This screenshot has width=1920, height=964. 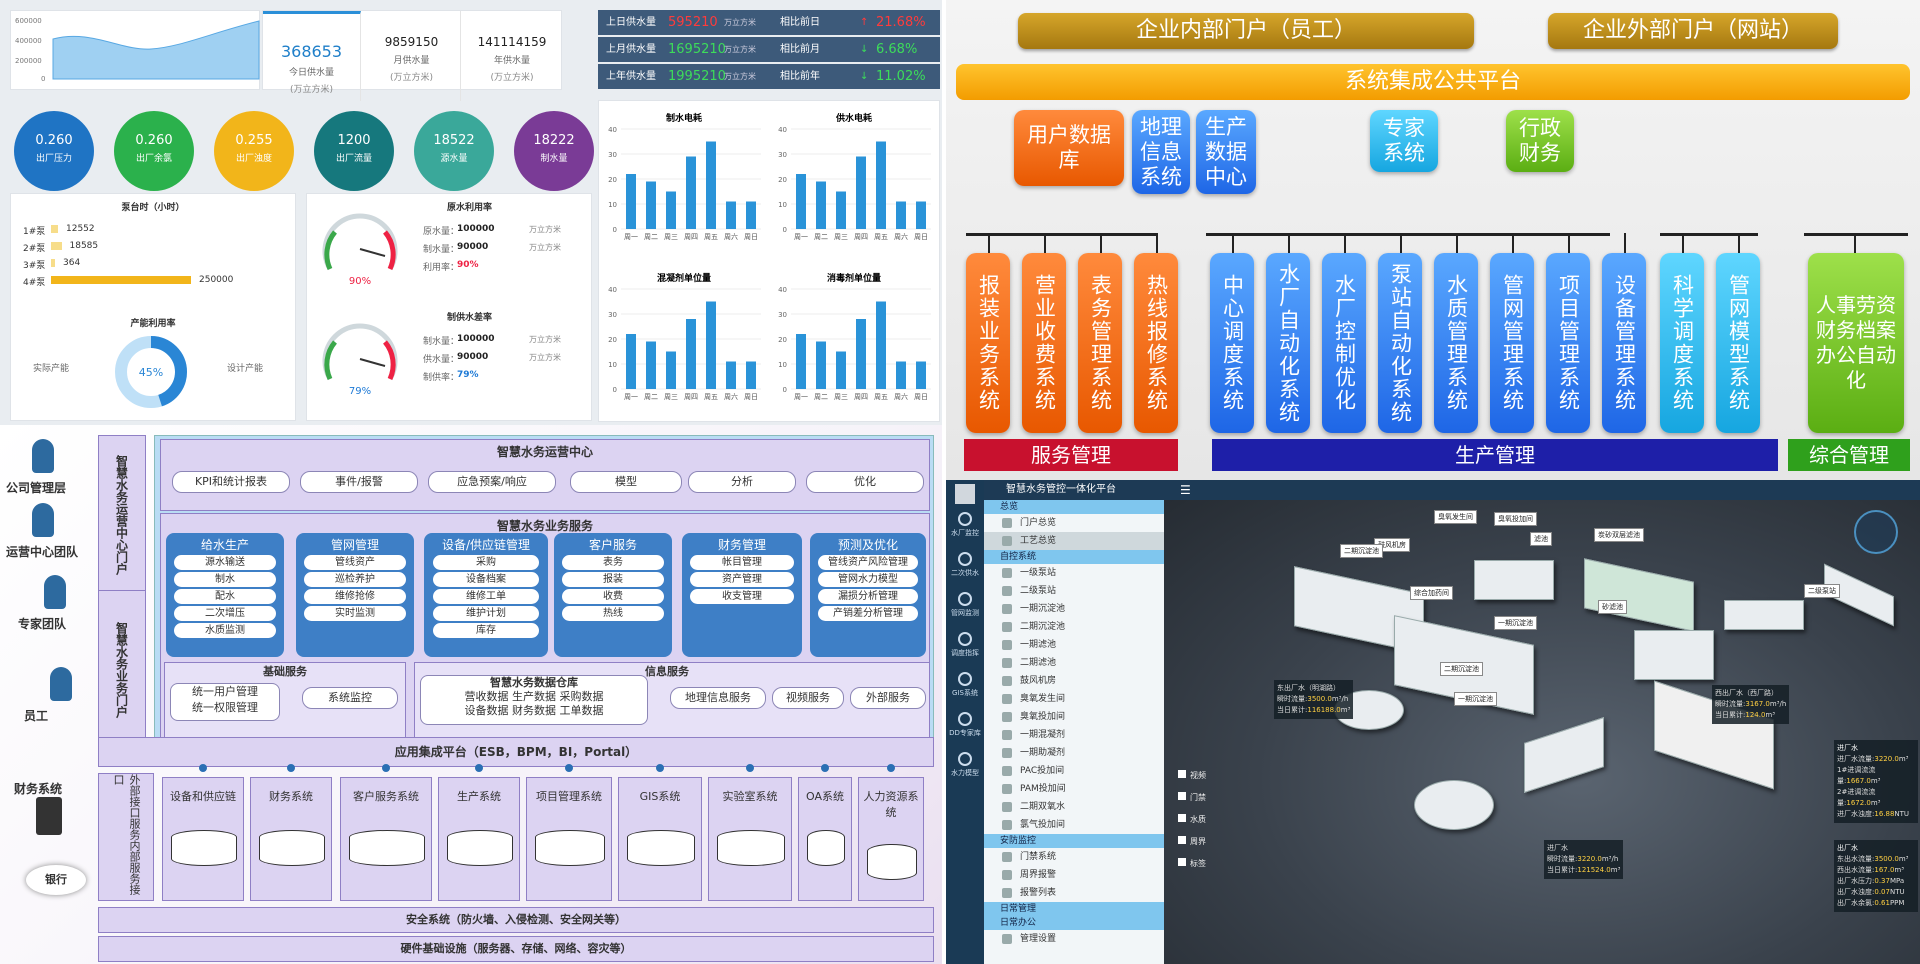 What do you see at coordinates (891, 839) in the screenshot?
I see `backend-system: 人力资源系统` at bounding box center [891, 839].